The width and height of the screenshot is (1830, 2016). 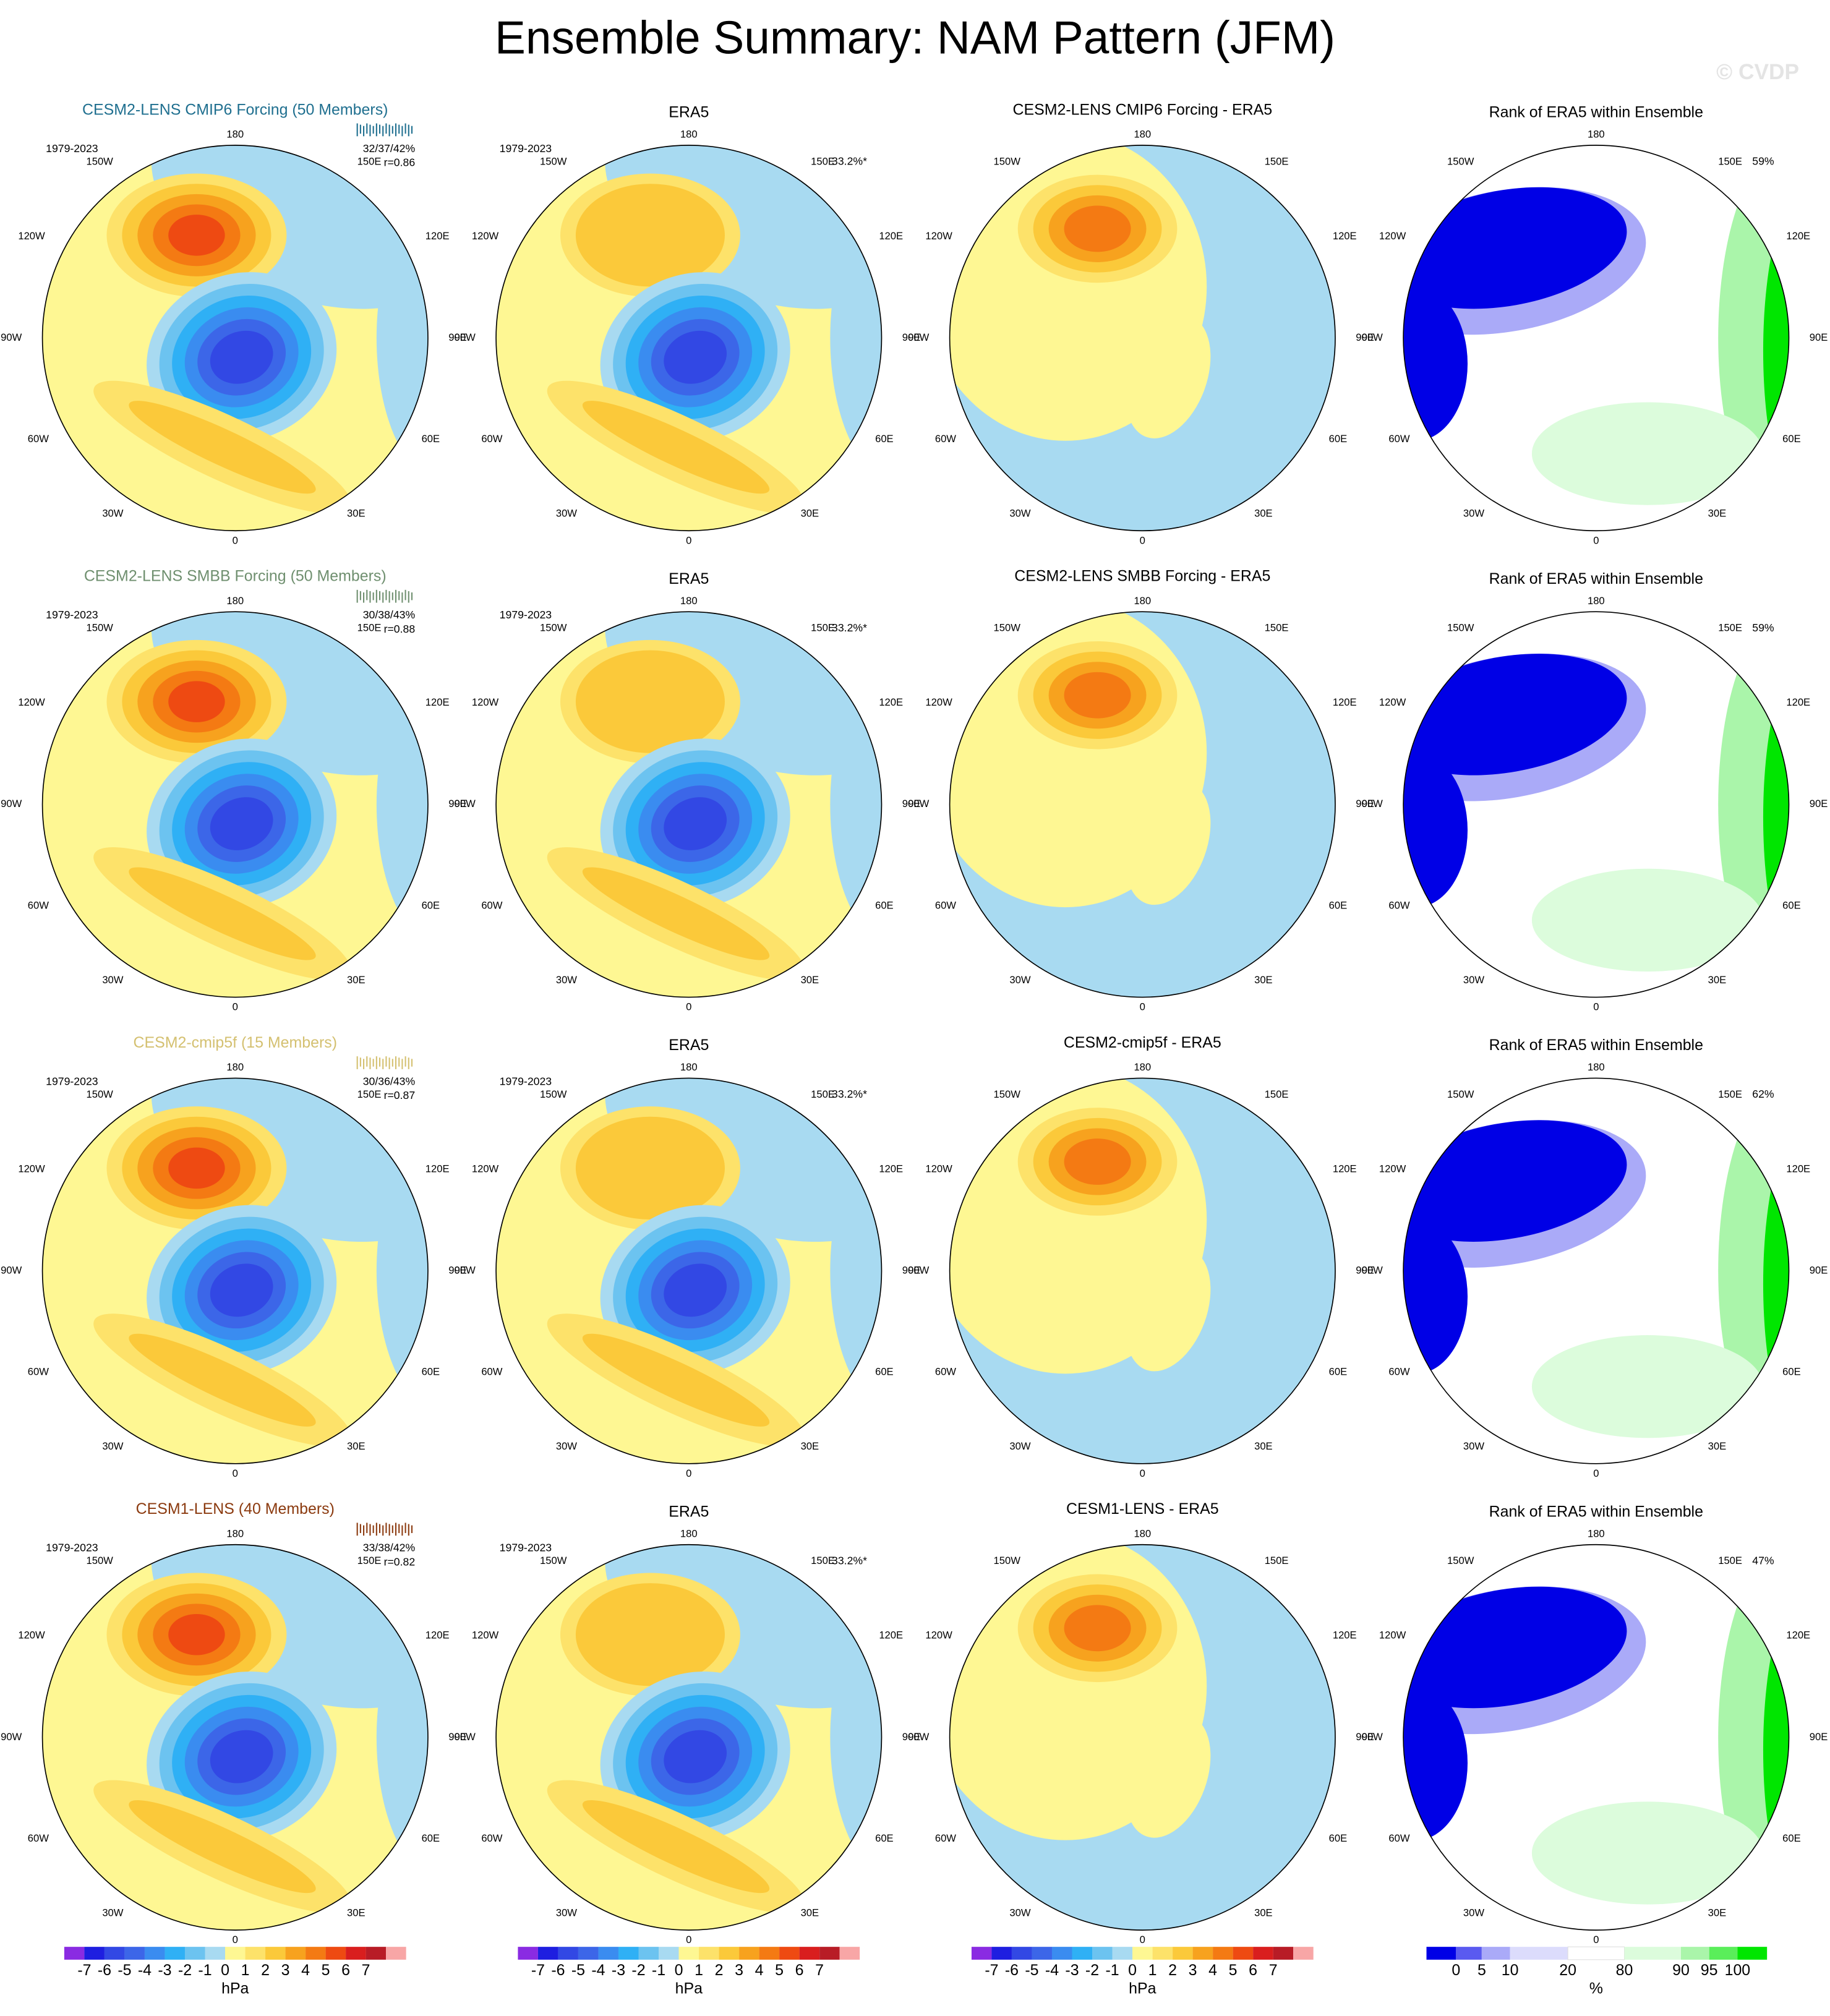 I want to click on colorbar-label: 5, so click(x=779, y=1970).